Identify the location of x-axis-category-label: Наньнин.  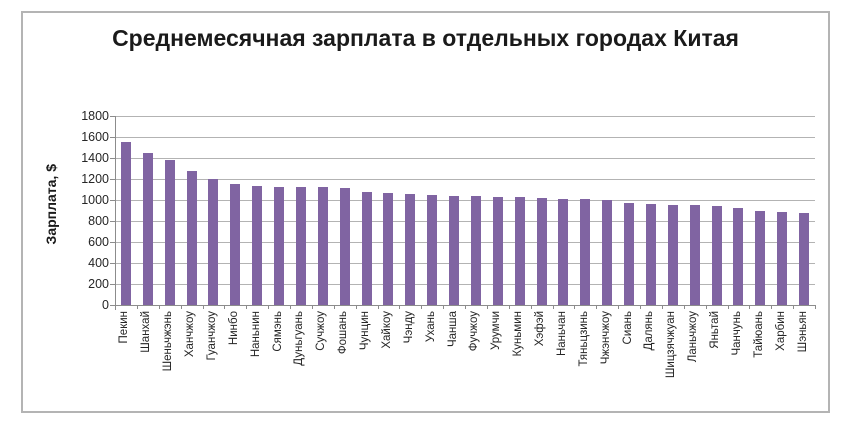
(255, 334).